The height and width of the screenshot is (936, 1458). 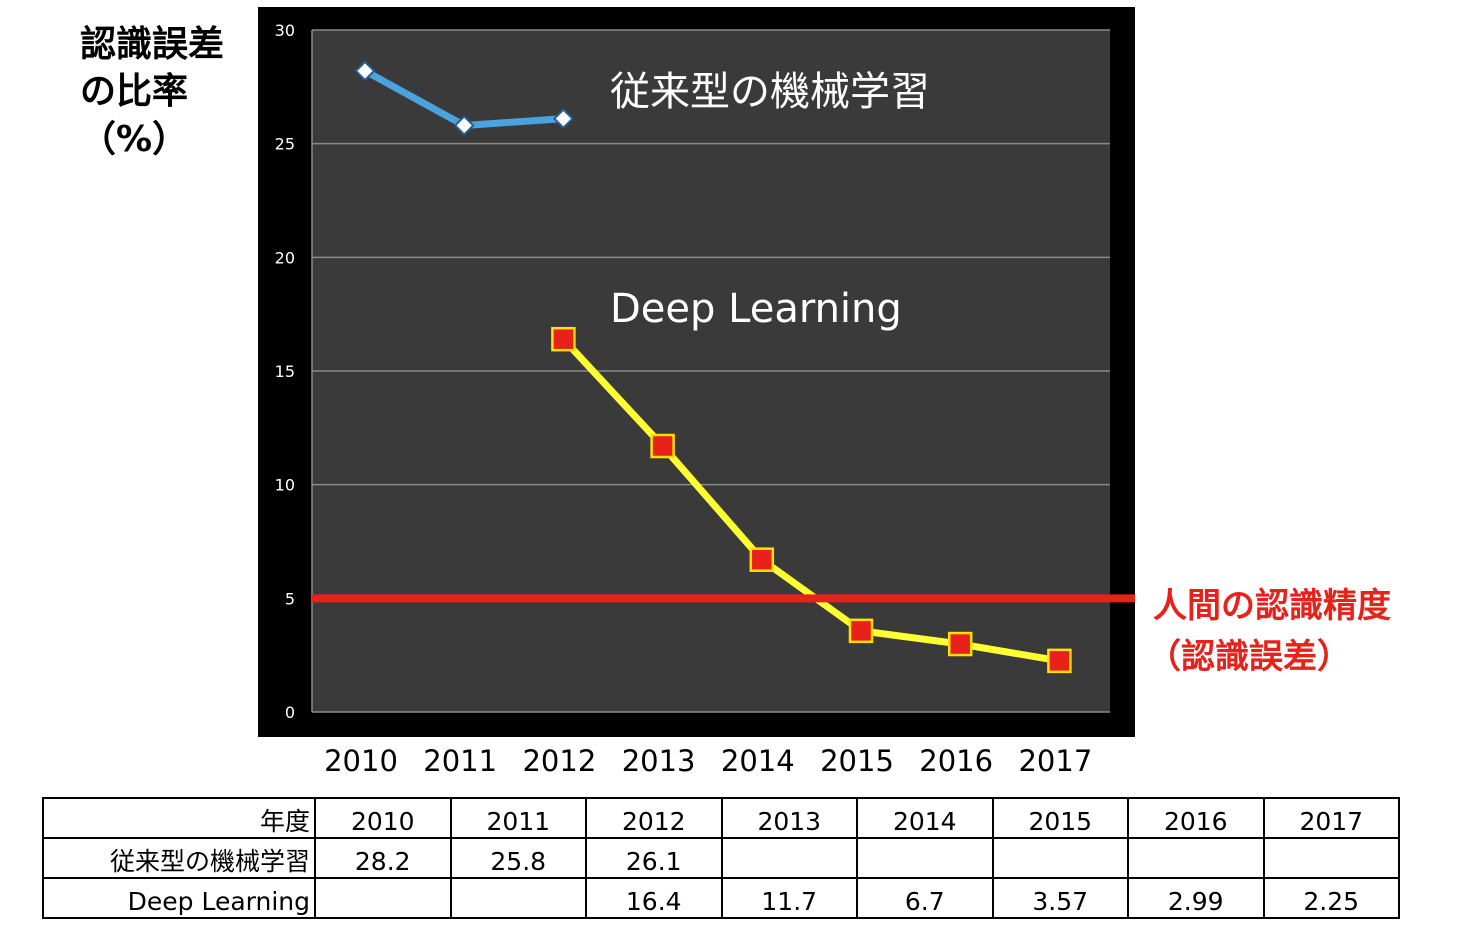 What do you see at coordinates (134, 91) in the screenshot?
I see `y-axis-label: の比率` at bounding box center [134, 91].